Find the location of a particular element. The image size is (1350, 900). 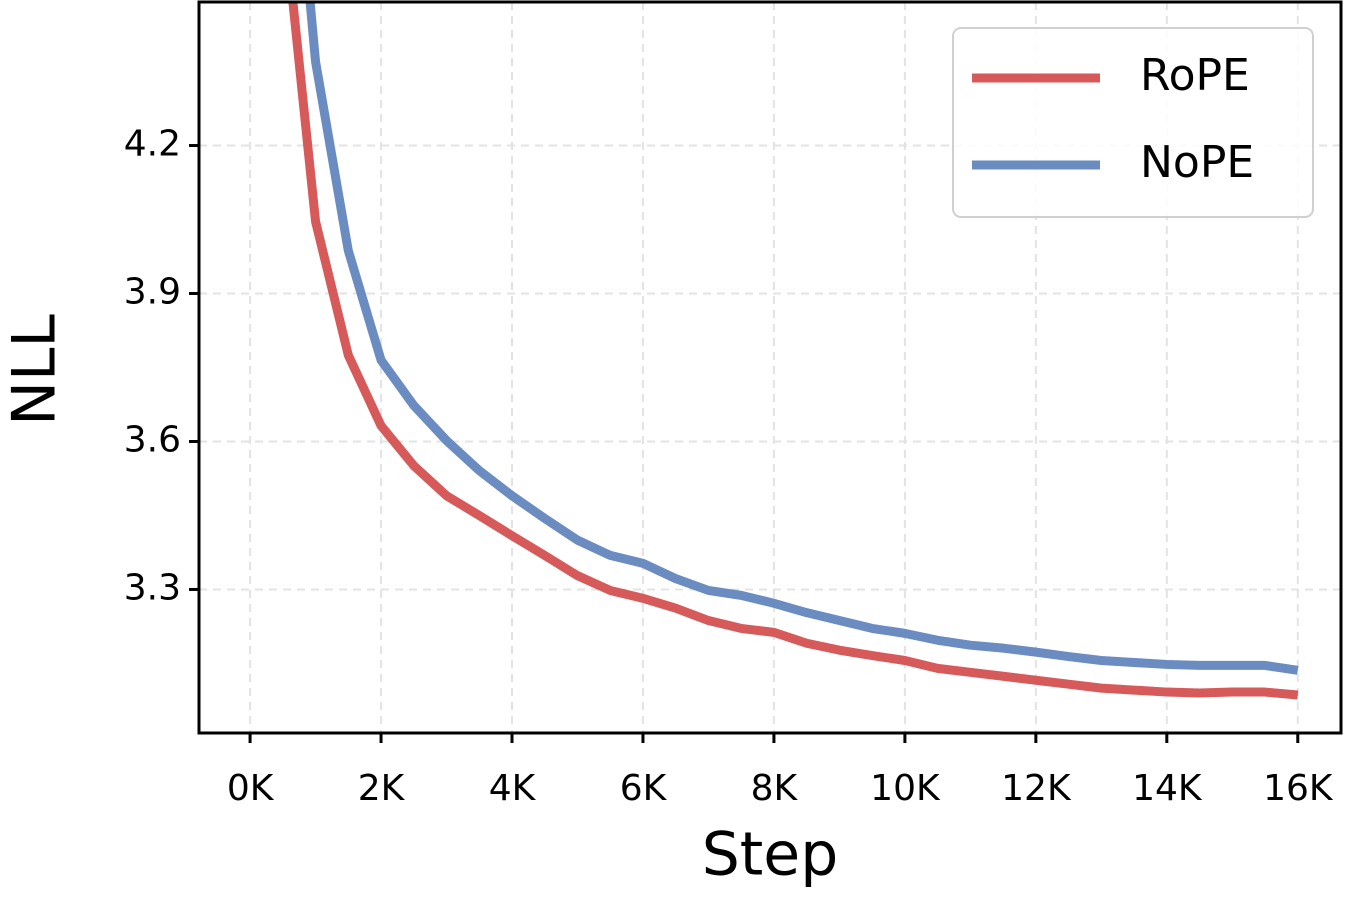

x-tick-label: 6K is located at coordinates (644, 788).